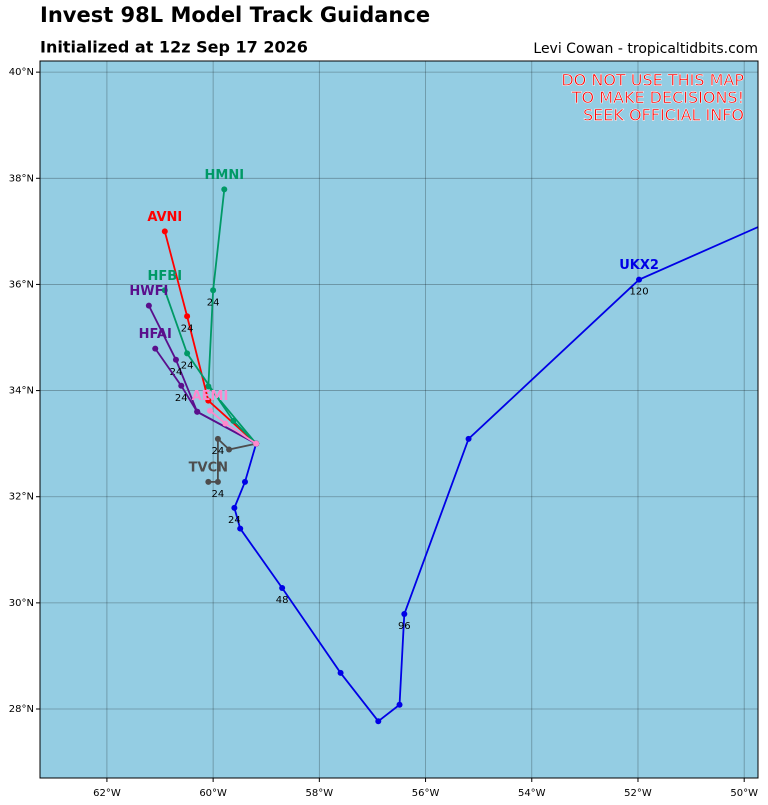 The height and width of the screenshot is (805, 768). Describe the element at coordinates (164, 217) in the screenshot. I see `track-name: AVNI` at that location.